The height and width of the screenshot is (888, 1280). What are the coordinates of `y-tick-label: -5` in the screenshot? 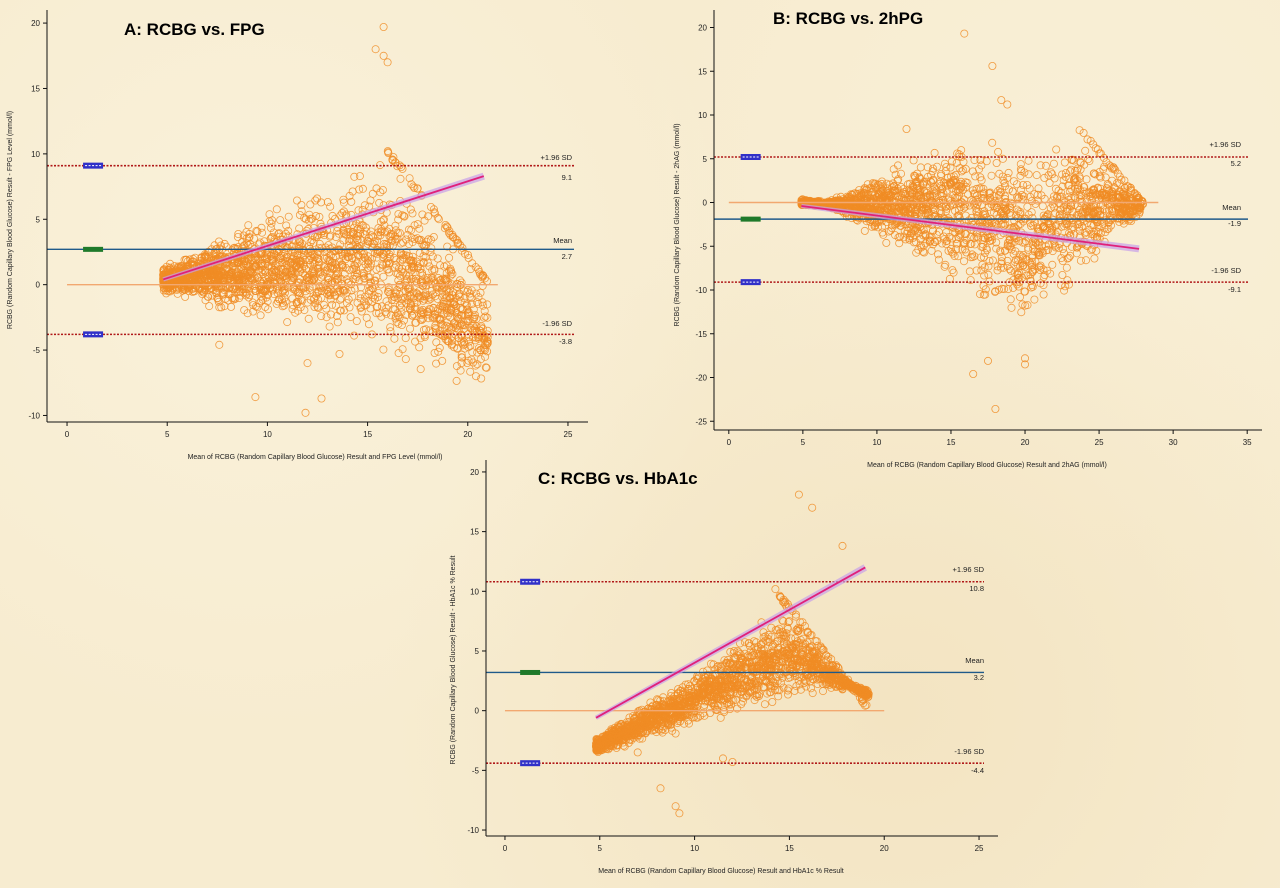 It's located at (37, 350).